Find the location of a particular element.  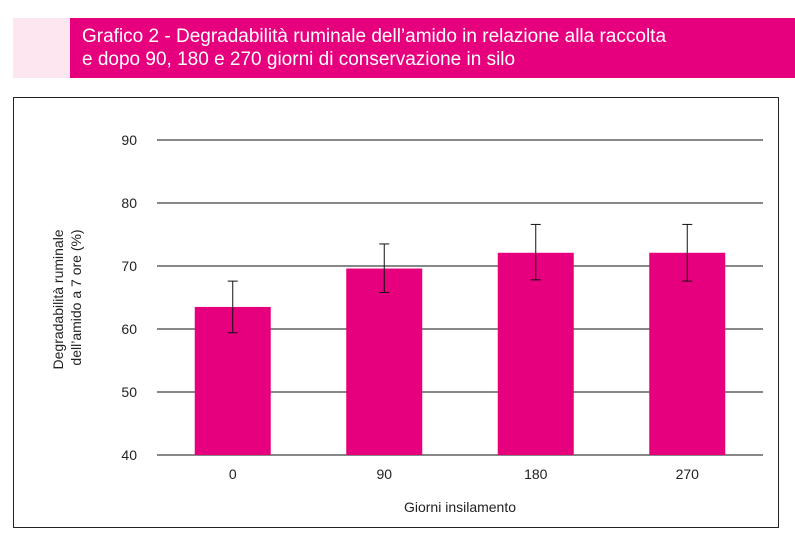

y-tick-50: 50 is located at coordinates (129, 392).